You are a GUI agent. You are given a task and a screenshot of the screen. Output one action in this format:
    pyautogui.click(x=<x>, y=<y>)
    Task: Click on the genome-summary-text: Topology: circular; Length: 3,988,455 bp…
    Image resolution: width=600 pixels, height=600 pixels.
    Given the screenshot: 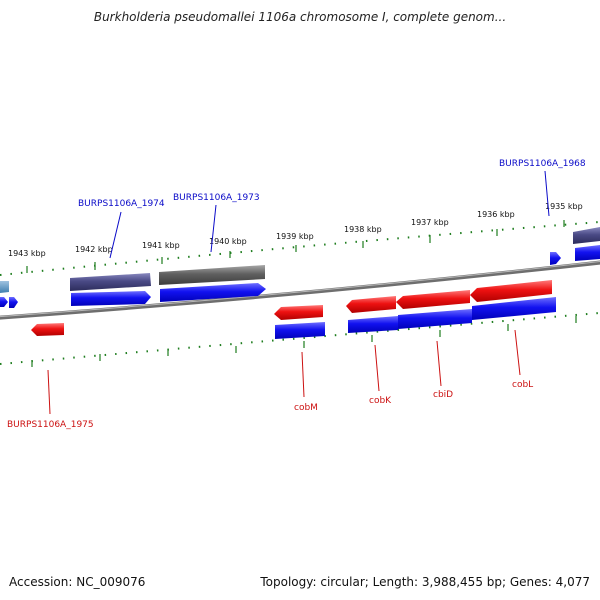 What is the action you would take?
    pyautogui.click(x=425, y=582)
    